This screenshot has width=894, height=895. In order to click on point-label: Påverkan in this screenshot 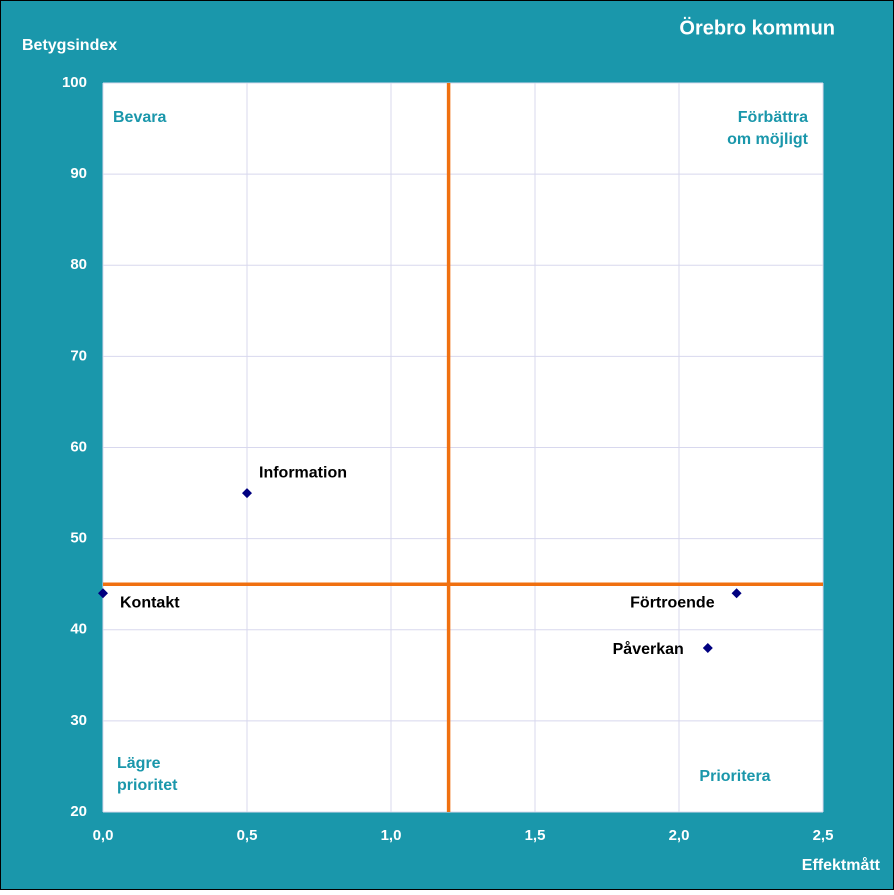, I will do `click(648, 649)`.